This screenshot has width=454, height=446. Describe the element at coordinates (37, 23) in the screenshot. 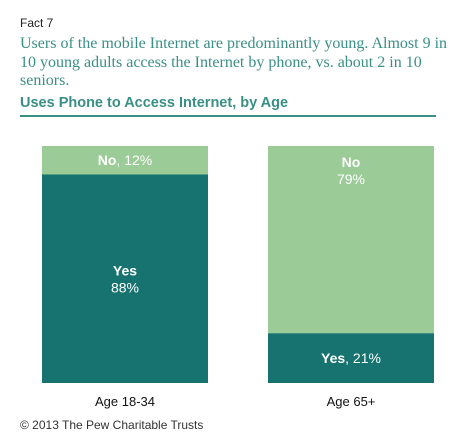

I see `fact-label: Fact 7` at that location.